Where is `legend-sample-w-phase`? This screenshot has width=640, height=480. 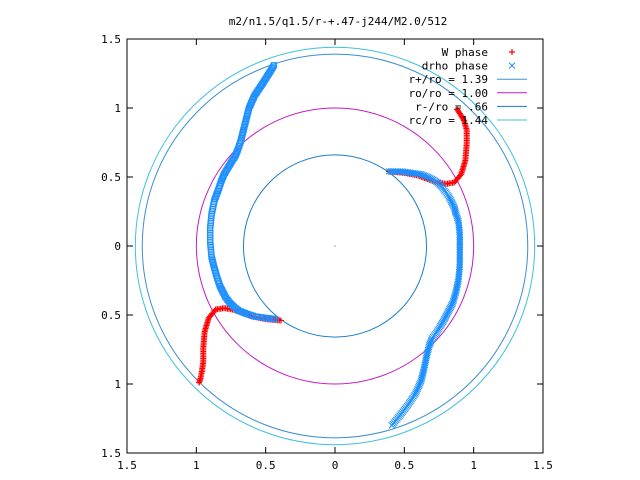
legend-sample-w-phase is located at coordinates (512, 52).